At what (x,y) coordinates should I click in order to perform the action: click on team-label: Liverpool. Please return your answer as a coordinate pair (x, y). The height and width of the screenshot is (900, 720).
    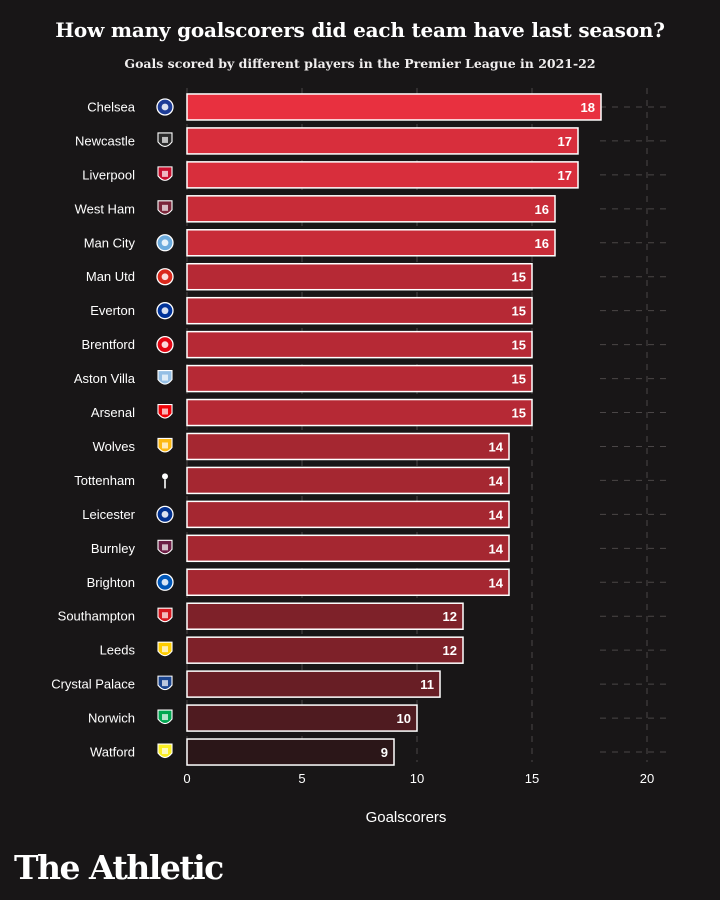
    Looking at the image, I should click on (108, 174).